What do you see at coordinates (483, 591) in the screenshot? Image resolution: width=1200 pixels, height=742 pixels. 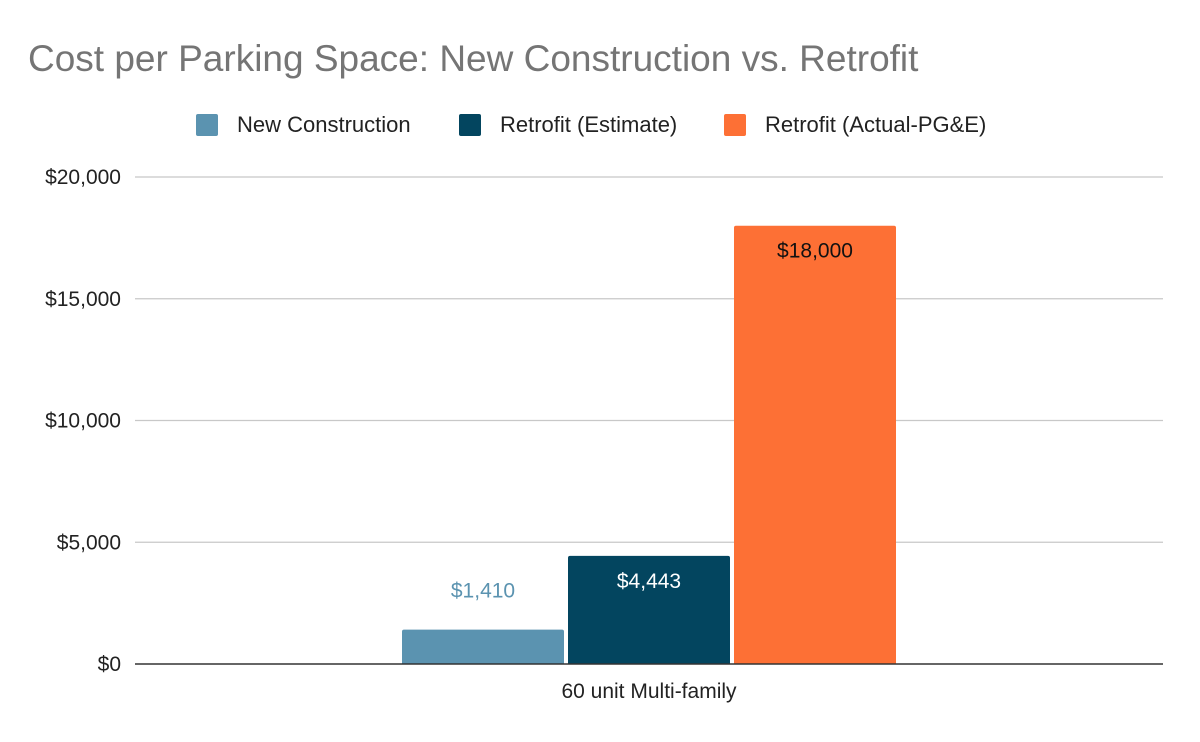 I see `data-label: $1,410` at bounding box center [483, 591].